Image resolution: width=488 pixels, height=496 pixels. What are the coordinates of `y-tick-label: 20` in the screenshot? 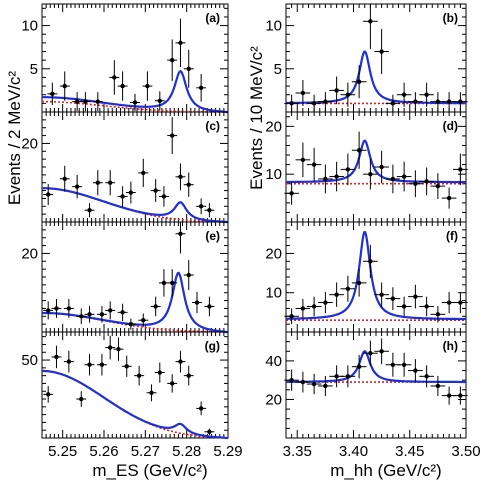 It's located at (29, 143).